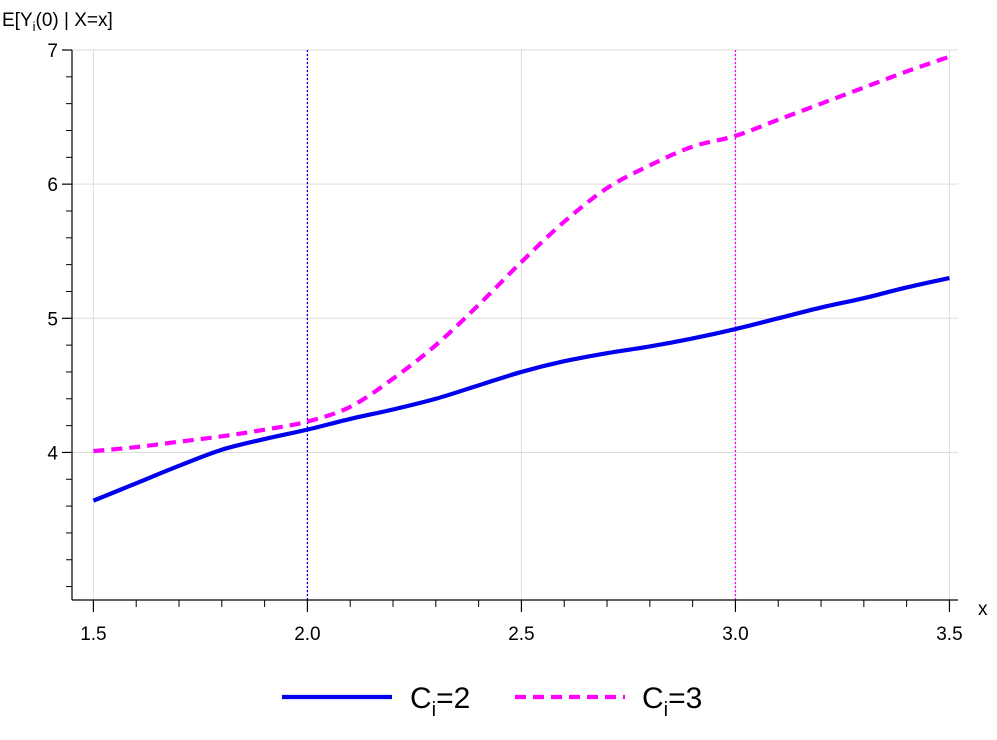  Describe the element at coordinates (57, 22) in the screenshot. I see `y-axis-title: E[Yi(0) | X=x]` at that location.